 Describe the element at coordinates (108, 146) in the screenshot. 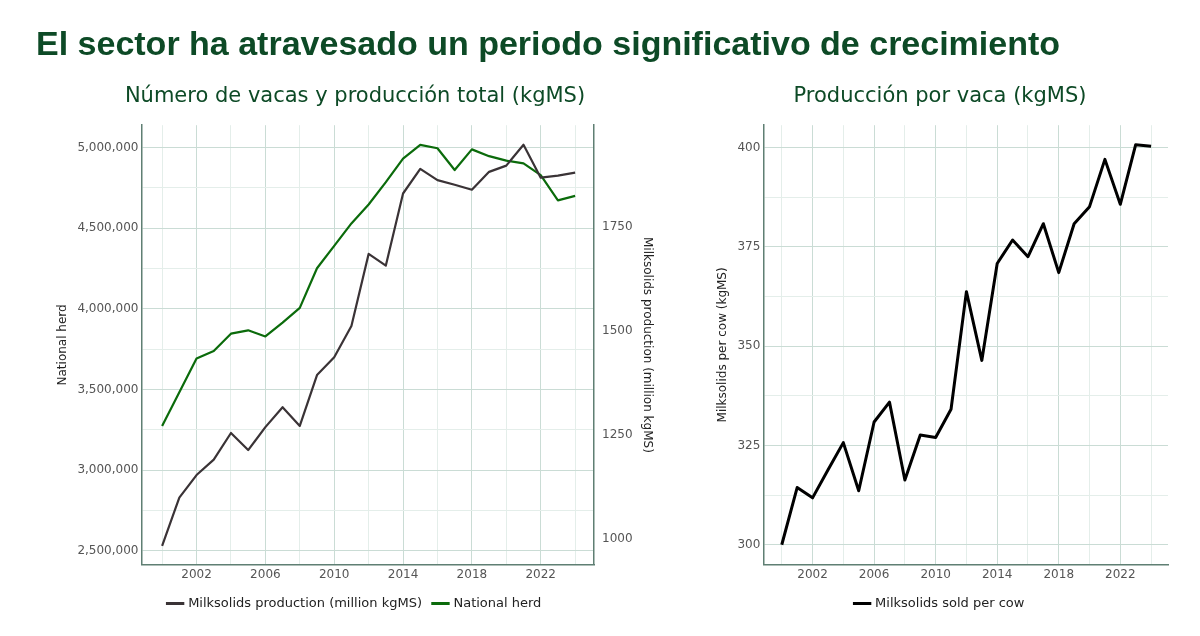

I see `y-tick-label: 5,000,000` at that location.